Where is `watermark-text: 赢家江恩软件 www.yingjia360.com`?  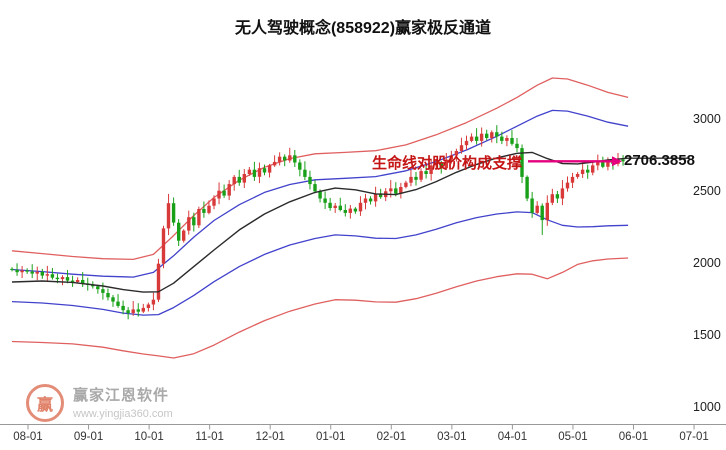 watermark-text: 赢家江恩软件 www.yingjia360.com is located at coordinates (123, 402).